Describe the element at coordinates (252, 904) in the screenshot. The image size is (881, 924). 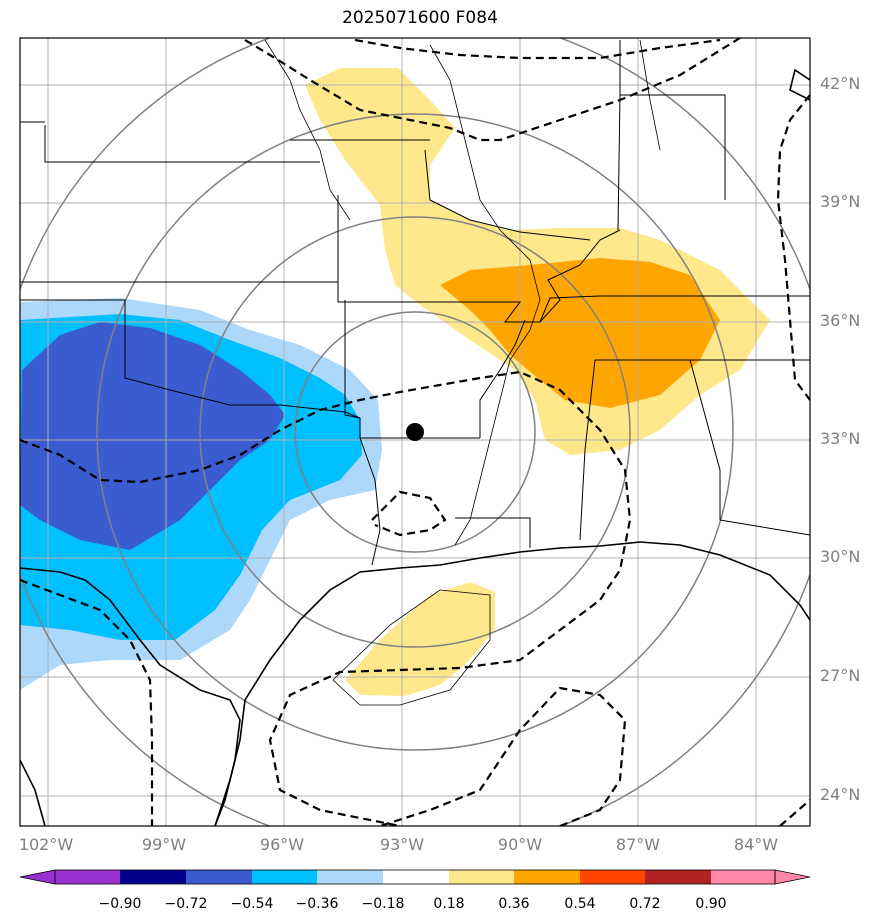
I see `colorbar-tick: −0.54` at that location.